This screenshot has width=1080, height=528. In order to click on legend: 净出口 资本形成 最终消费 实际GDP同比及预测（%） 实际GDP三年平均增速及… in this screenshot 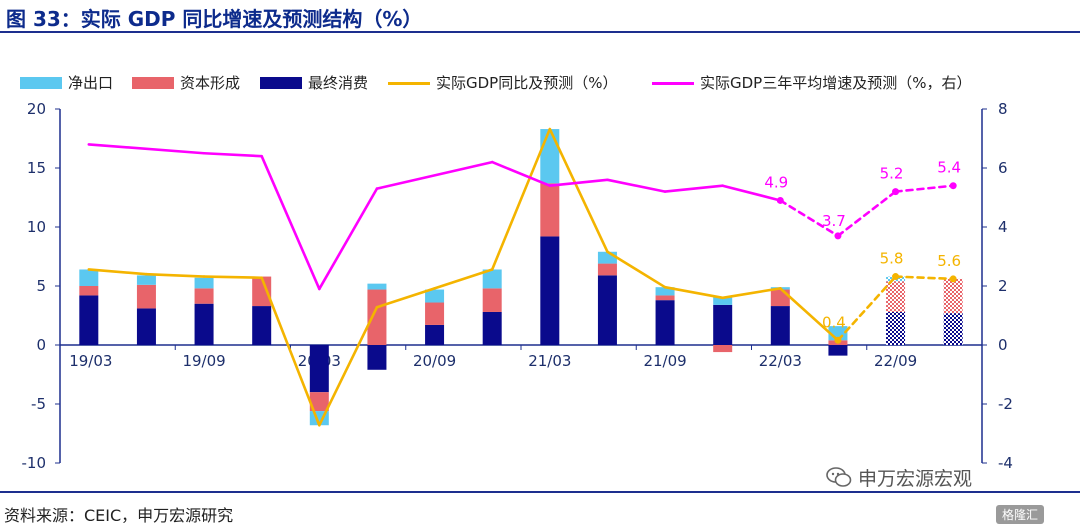, I will do `click(540, 83)`.